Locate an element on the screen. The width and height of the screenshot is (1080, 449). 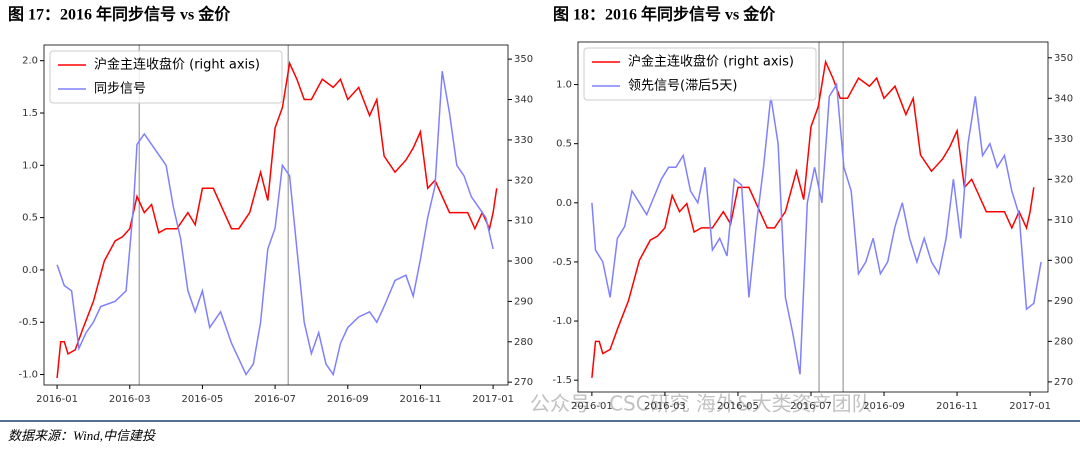
chart-title: 图 18：2016 年同步信号 vs 金价 is located at coordinates (664, 14).